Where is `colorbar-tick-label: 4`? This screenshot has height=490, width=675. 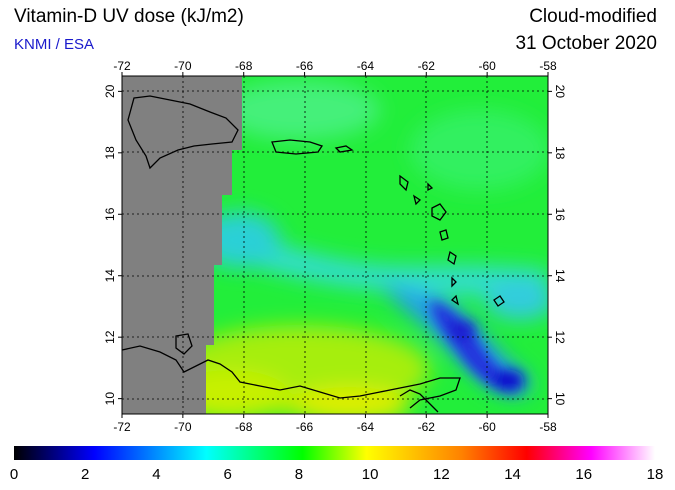 colorbar-tick-label: 4 is located at coordinates (156, 474).